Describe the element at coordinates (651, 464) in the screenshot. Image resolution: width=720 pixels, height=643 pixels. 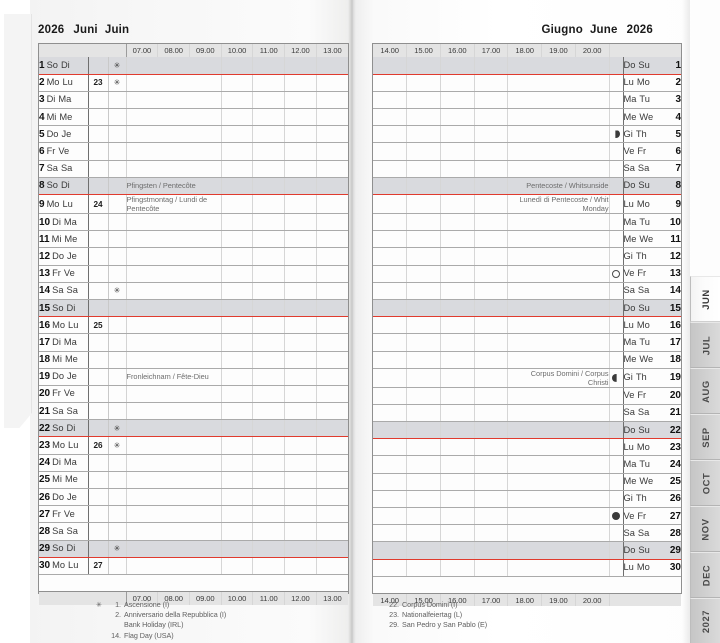
I see `day-cell-24: 24 Ma Tu` at that location.